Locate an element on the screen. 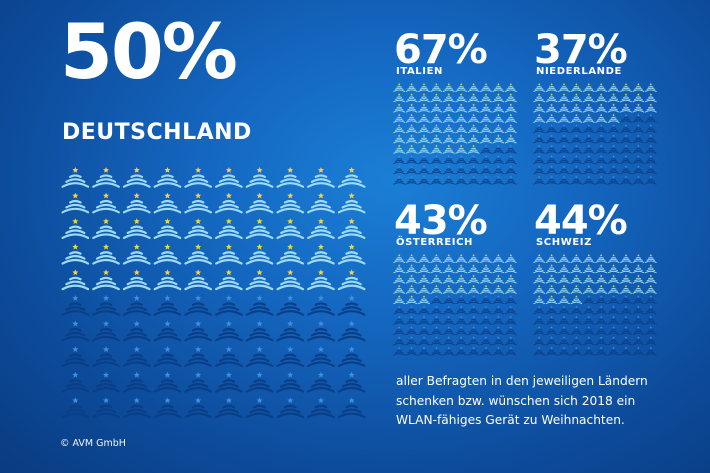 This screenshot has height=473, width=710. panel-oesterreich-country: ÖSTERREICH is located at coordinates (435, 242).